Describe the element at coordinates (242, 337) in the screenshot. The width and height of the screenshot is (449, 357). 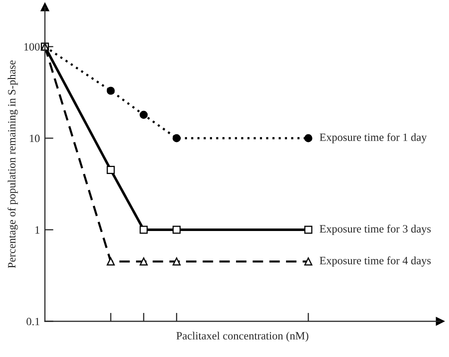
I see `x-axis-title: Paclitaxel concentration (nM)` at that location.